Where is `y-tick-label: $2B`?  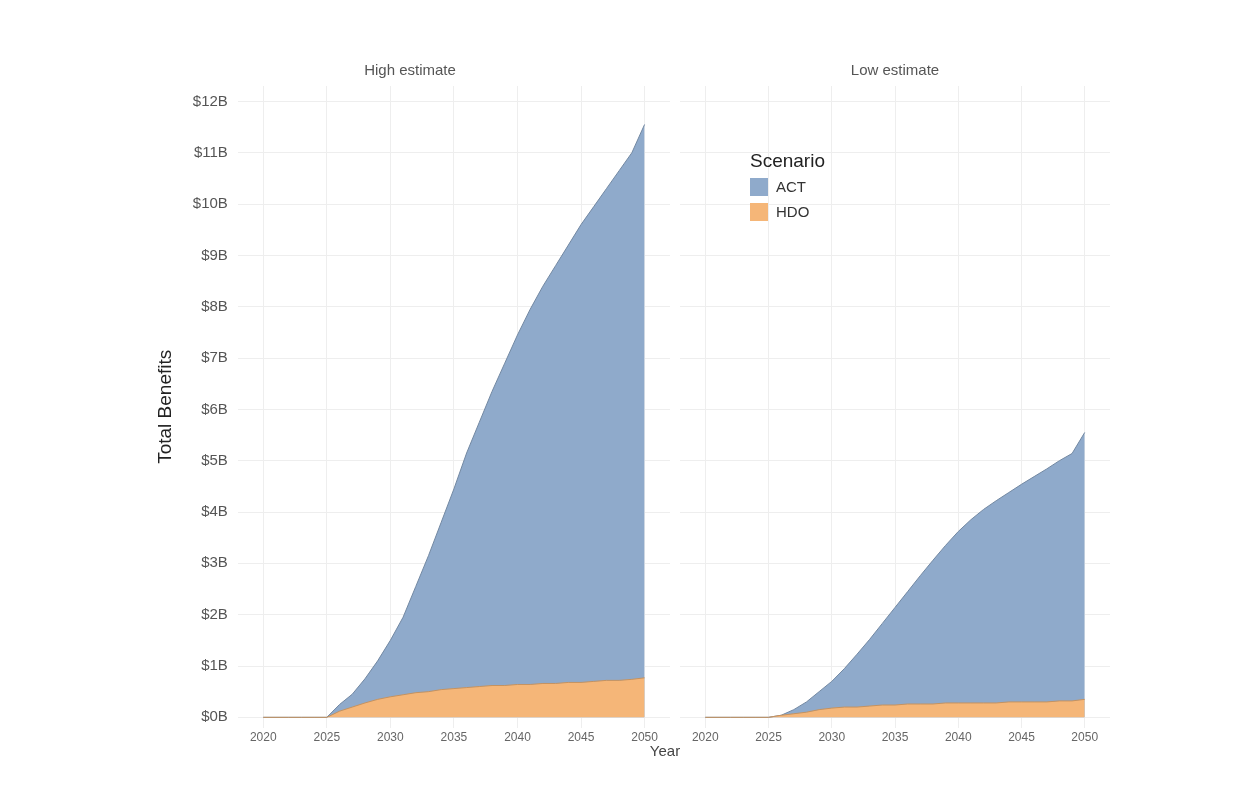 y-tick-label: $2B is located at coordinates (214, 613).